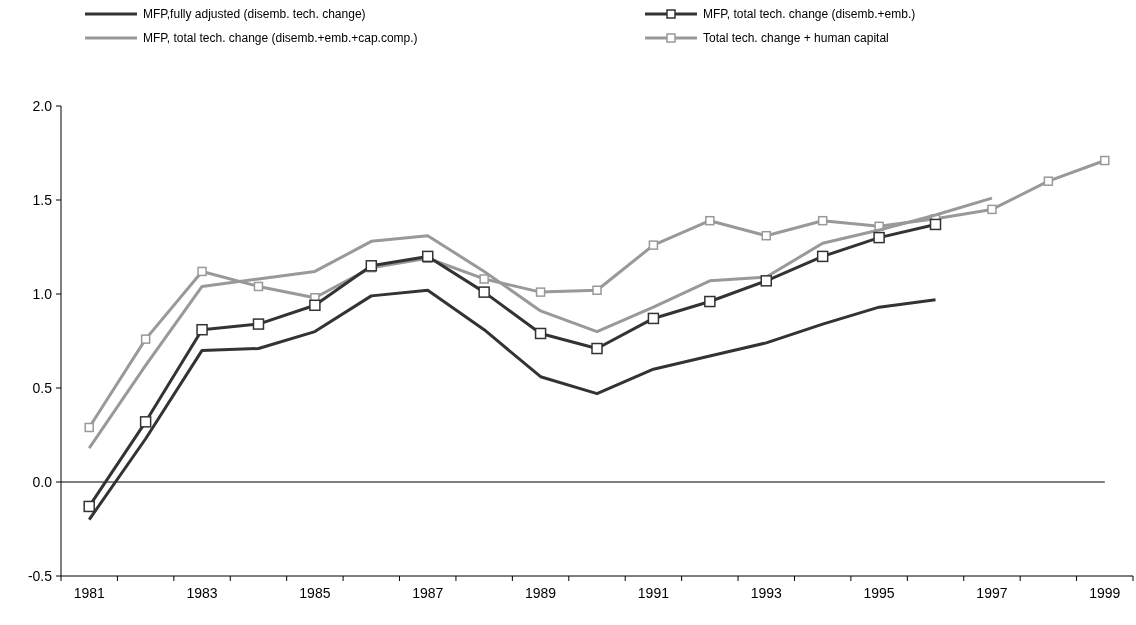  What do you see at coordinates (653, 593) in the screenshot?
I see `x-tick-label: 1991` at bounding box center [653, 593].